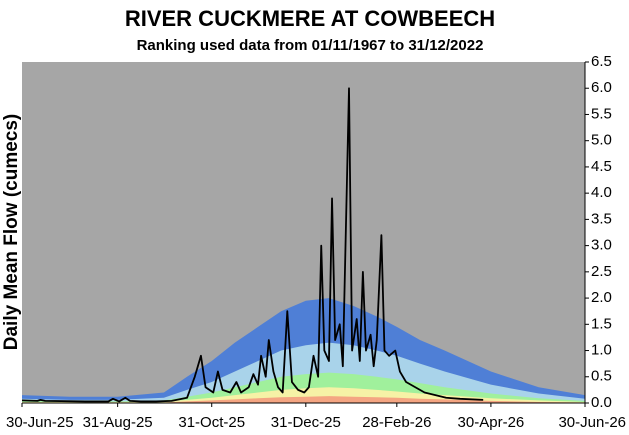  I want to click on y-tick-label: 1.0, so click(601, 350).